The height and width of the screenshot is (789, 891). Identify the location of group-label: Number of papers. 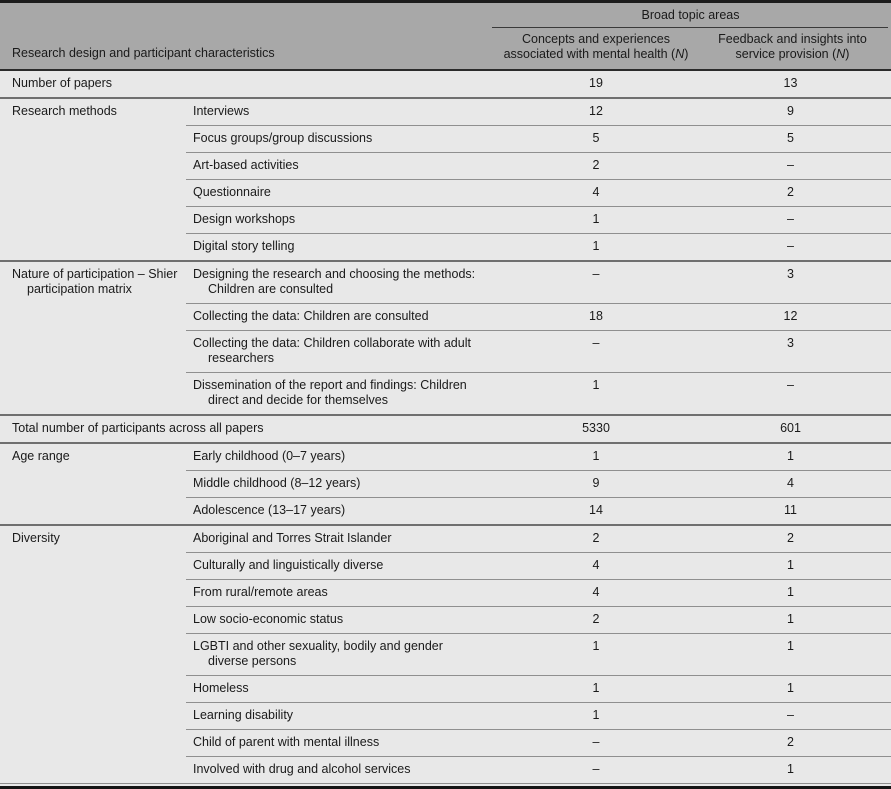
(62, 83).